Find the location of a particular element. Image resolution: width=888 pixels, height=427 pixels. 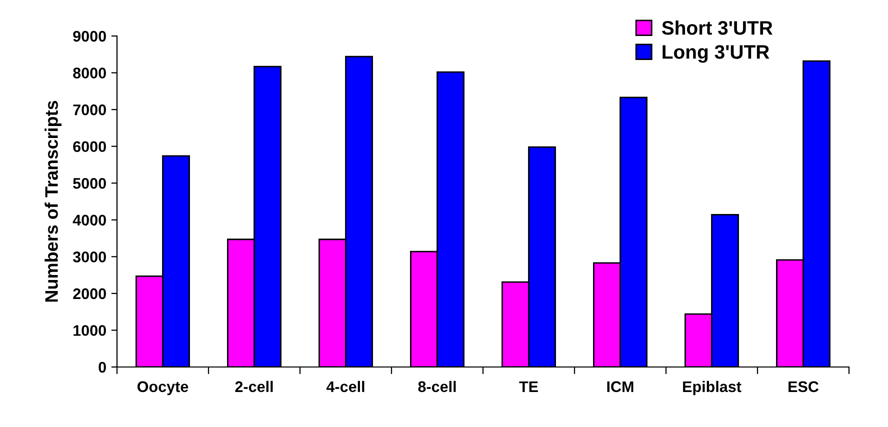

x-tick-label: TE is located at coordinates (528, 386).